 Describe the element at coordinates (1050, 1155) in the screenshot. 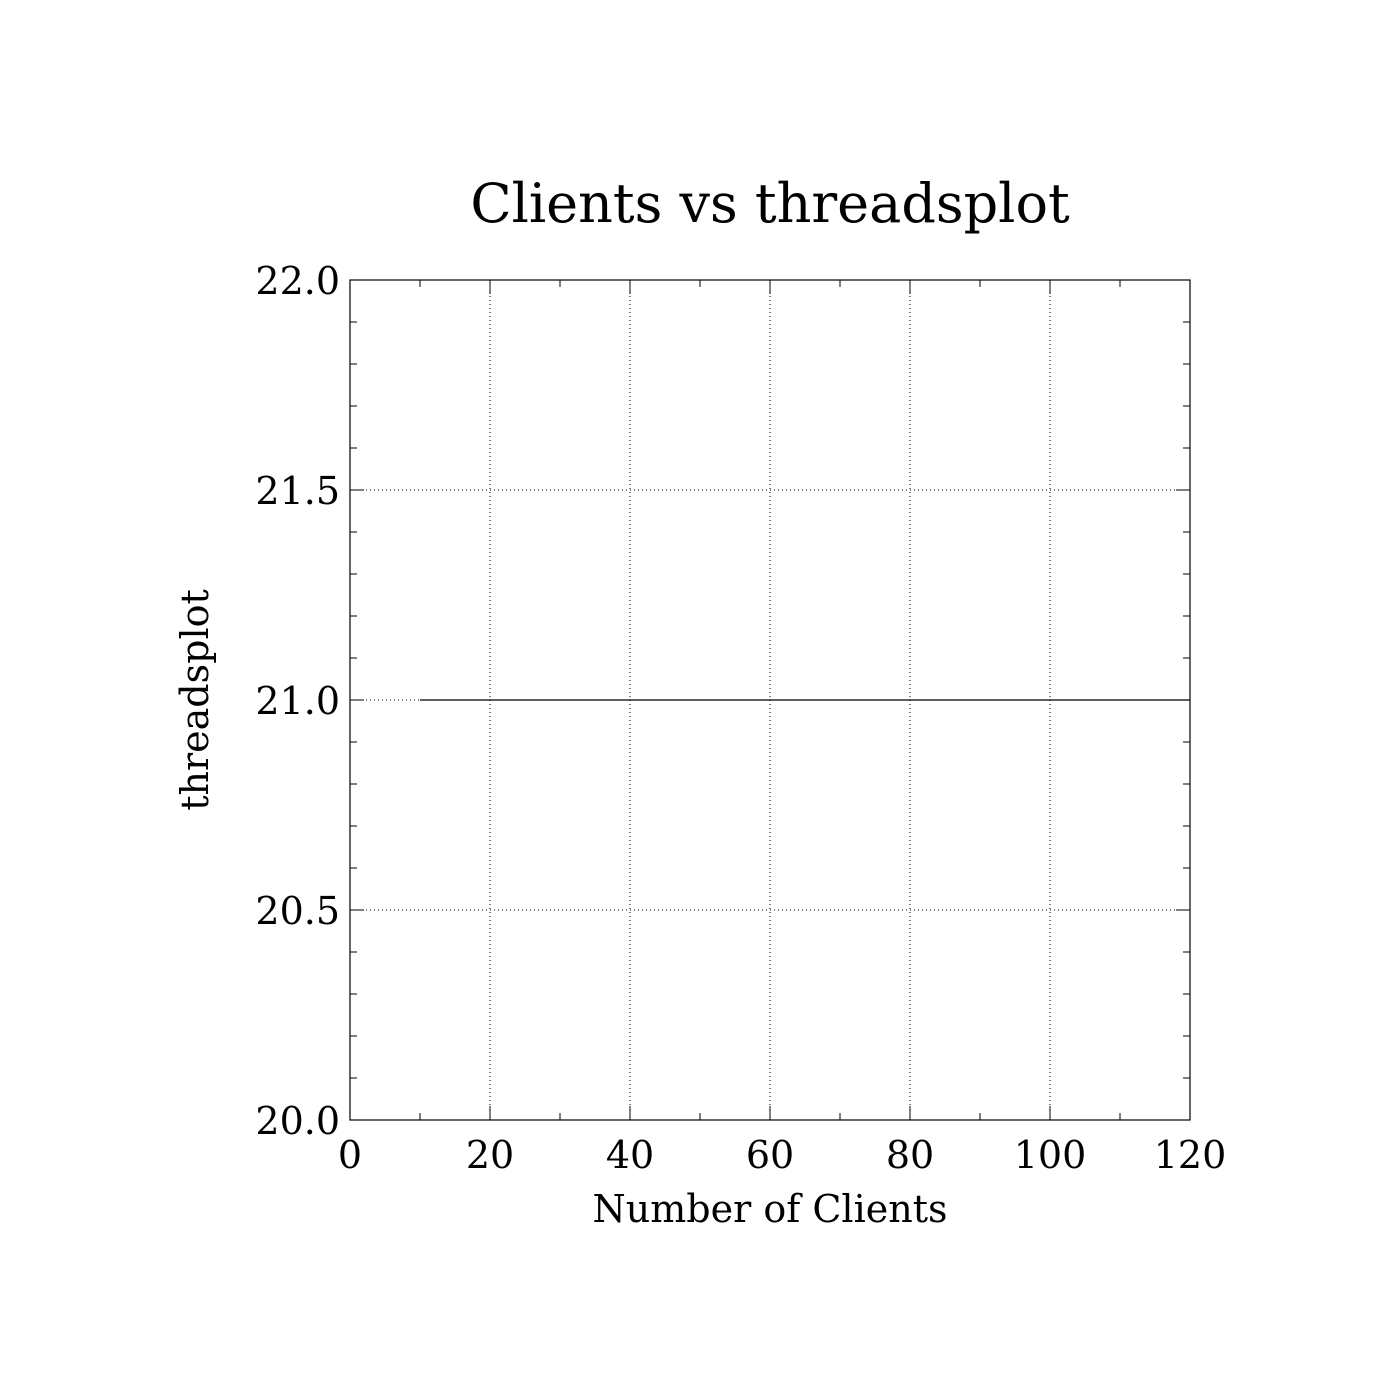

I see `x-tick-label: 100` at that location.